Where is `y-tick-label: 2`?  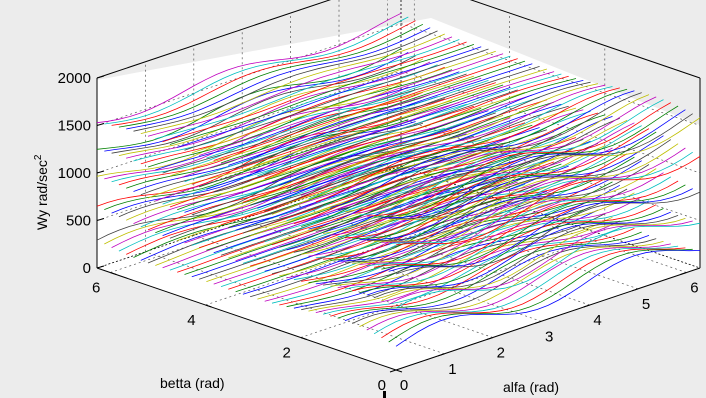 y-tick-label: 2 is located at coordinates (286, 353).